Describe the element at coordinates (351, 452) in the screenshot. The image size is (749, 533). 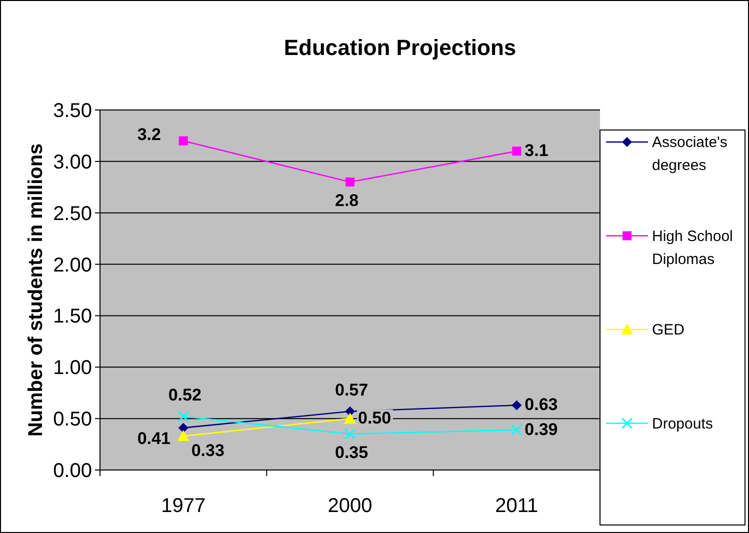
I see `data-label: 0.35` at that location.